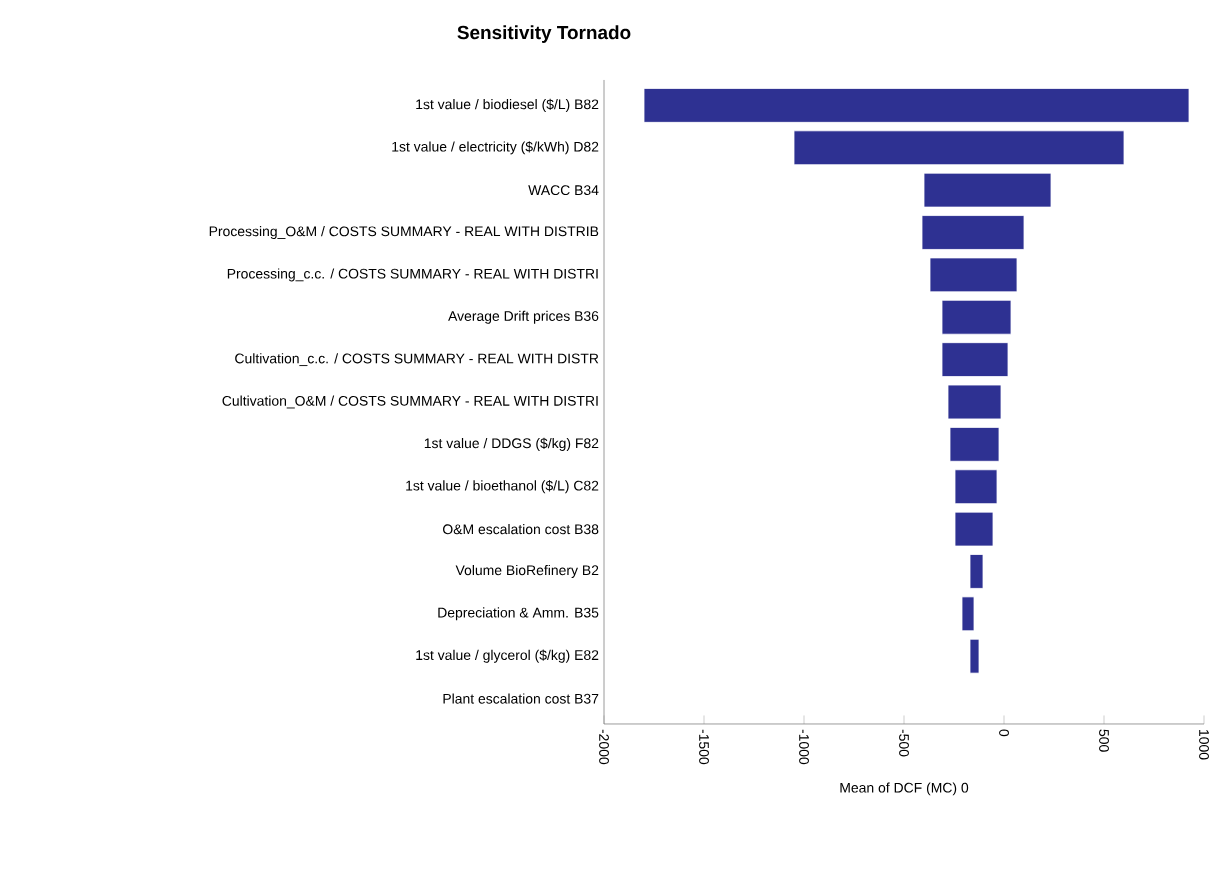 This screenshot has width=1210, height=888. Describe the element at coordinates (544, 34) in the screenshot. I see `chart-title: Sensitivity Tornado` at that location.